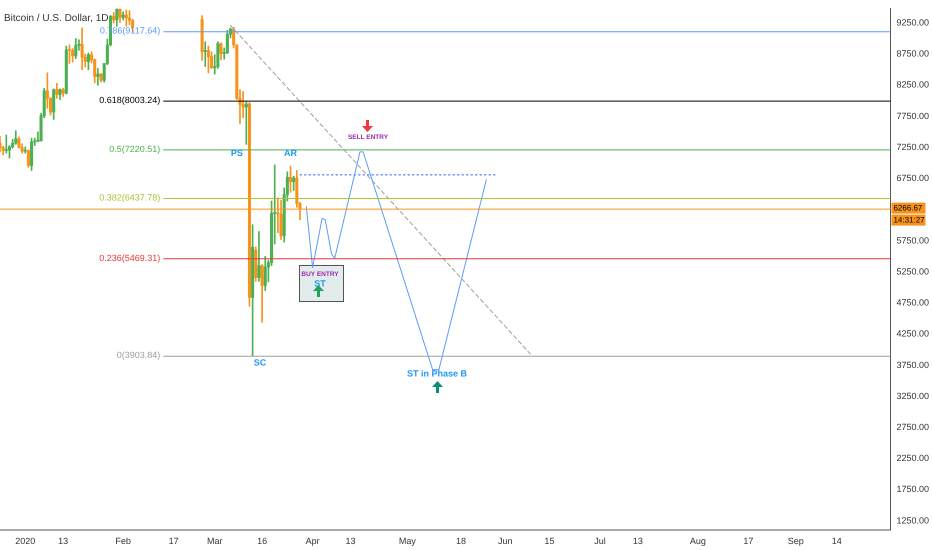 The image size is (932, 550). I want to click on annotation: ST in Phase B, so click(437, 373).